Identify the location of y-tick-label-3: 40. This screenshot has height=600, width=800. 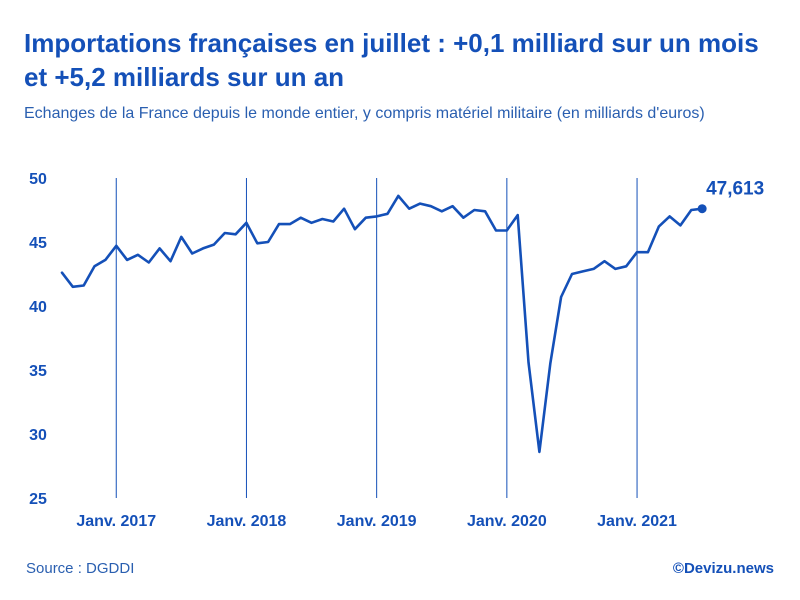
(38, 307).